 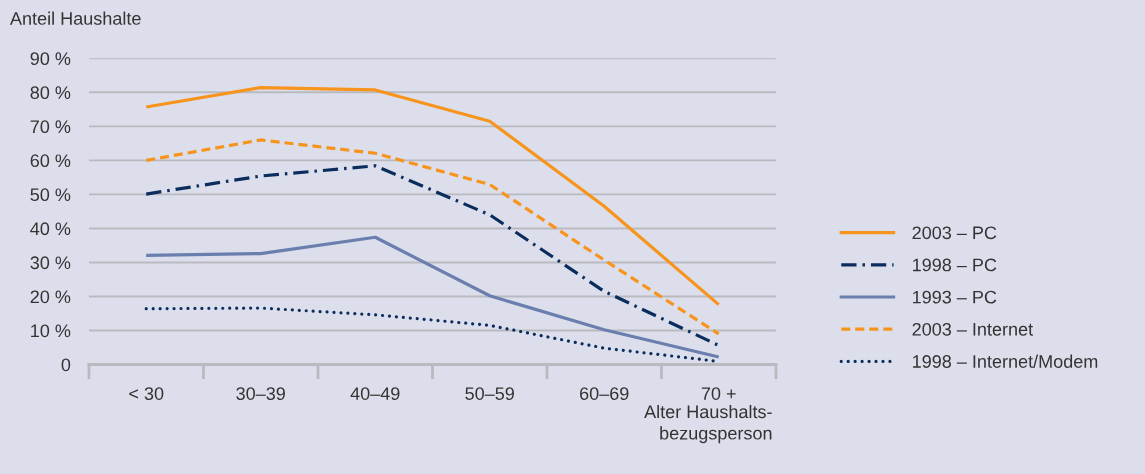 I want to click on x-tick-label: 40–49, so click(x=375, y=393).